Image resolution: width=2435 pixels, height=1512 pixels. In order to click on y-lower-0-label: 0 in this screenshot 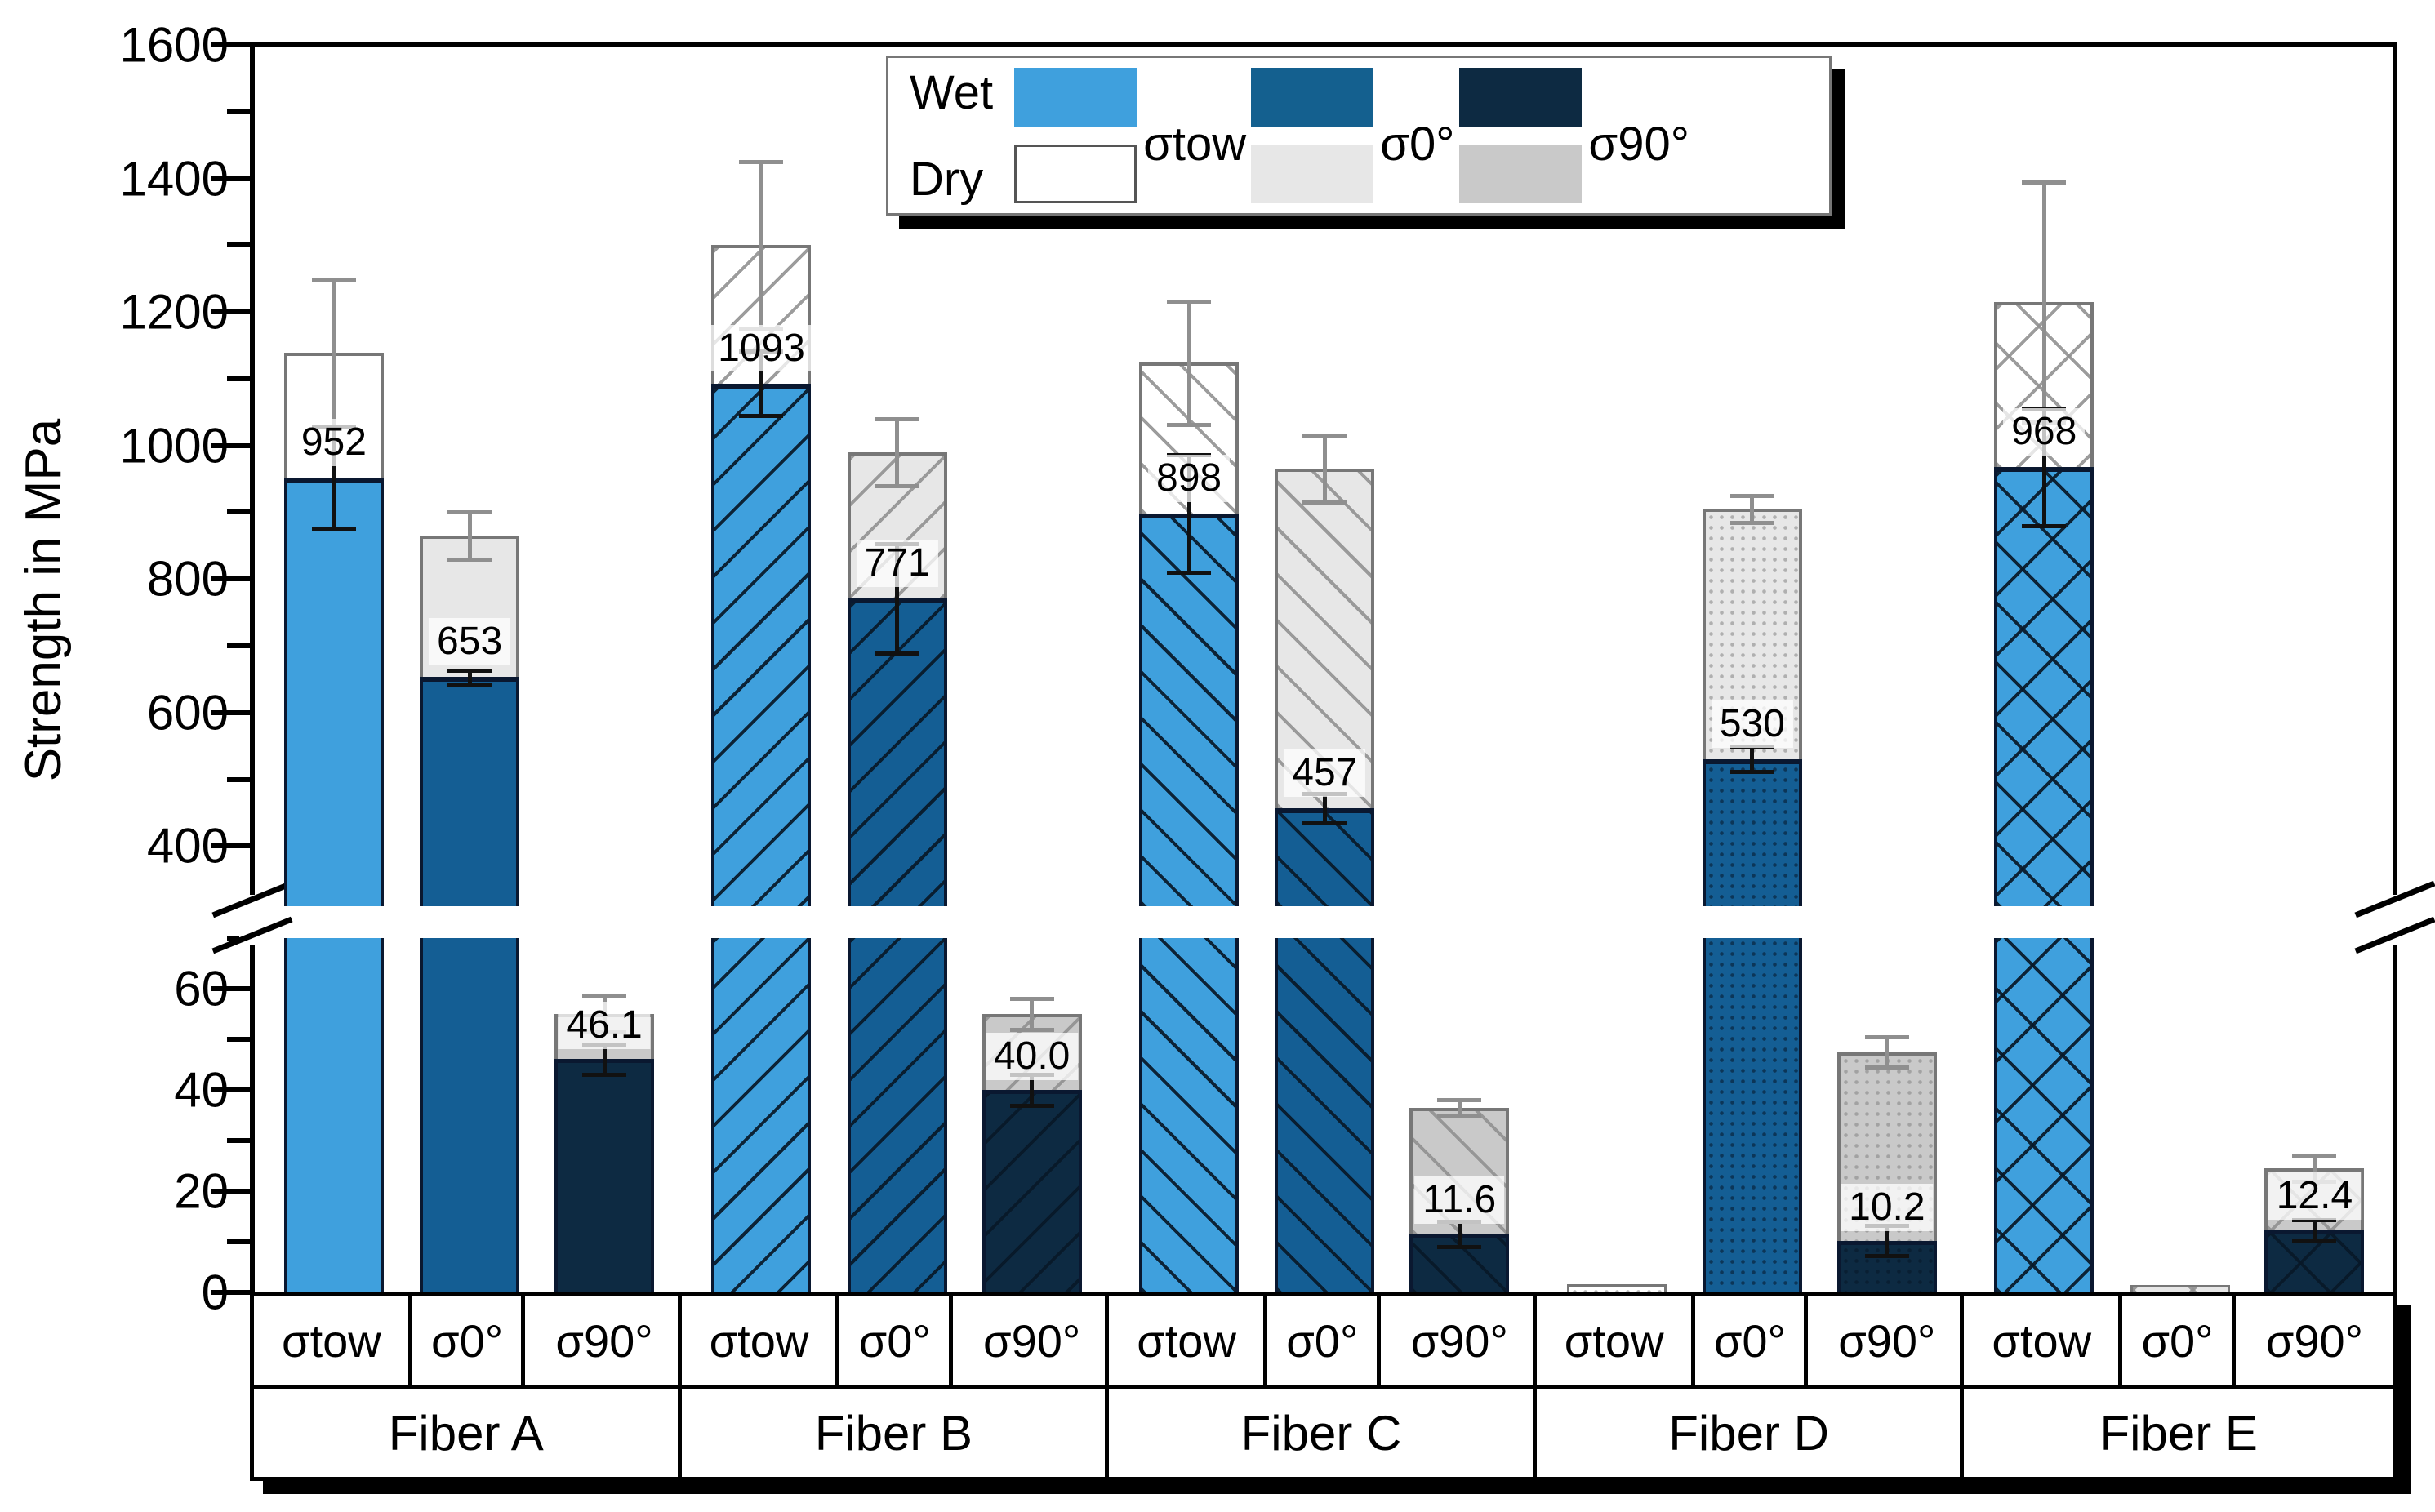, I will do `click(215, 1292)`.